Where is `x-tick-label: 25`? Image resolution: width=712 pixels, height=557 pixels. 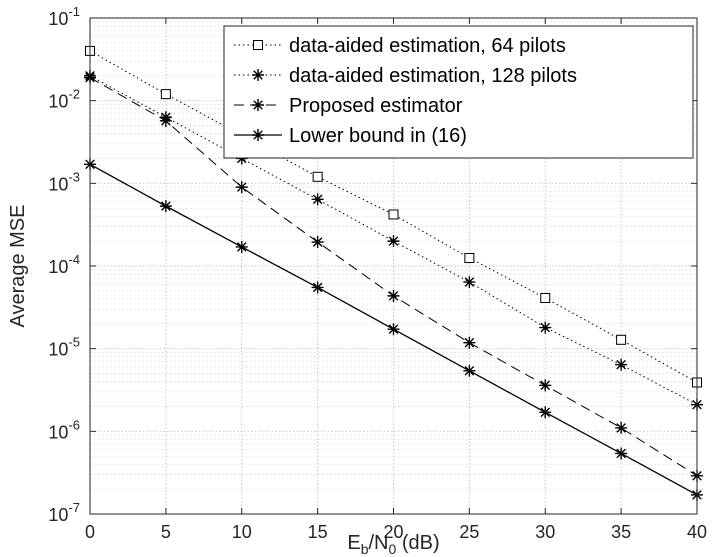
x-tick-label: 25 is located at coordinates (469, 532).